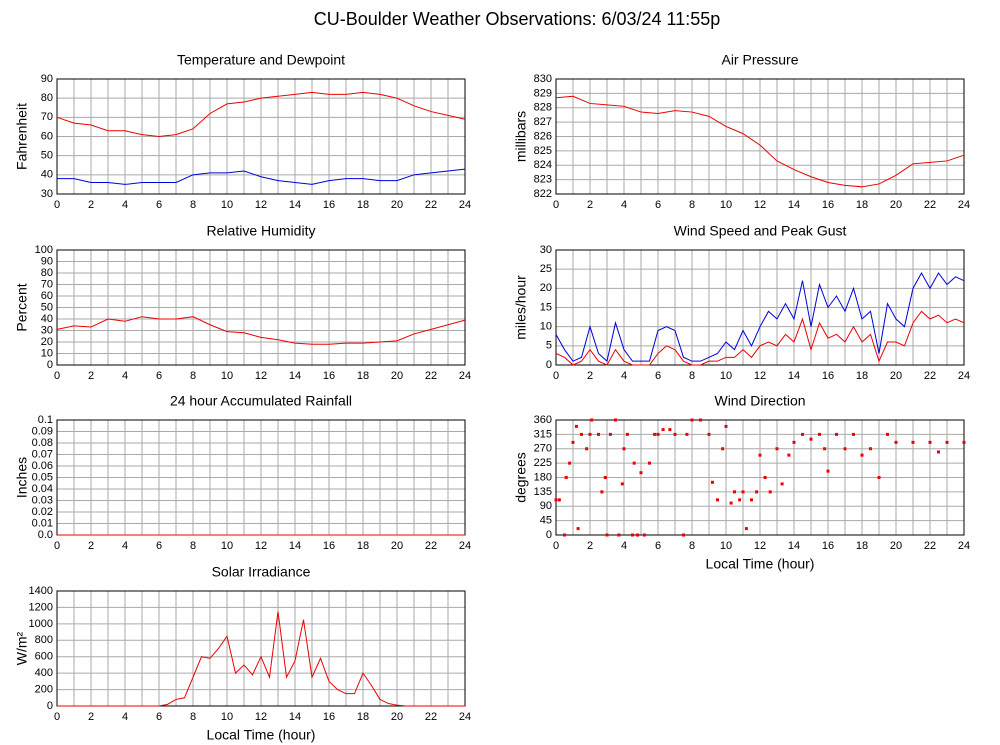  Describe the element at coordinates (543, 449) in the screenshot. I see `y-tick-label: 270` at that location.